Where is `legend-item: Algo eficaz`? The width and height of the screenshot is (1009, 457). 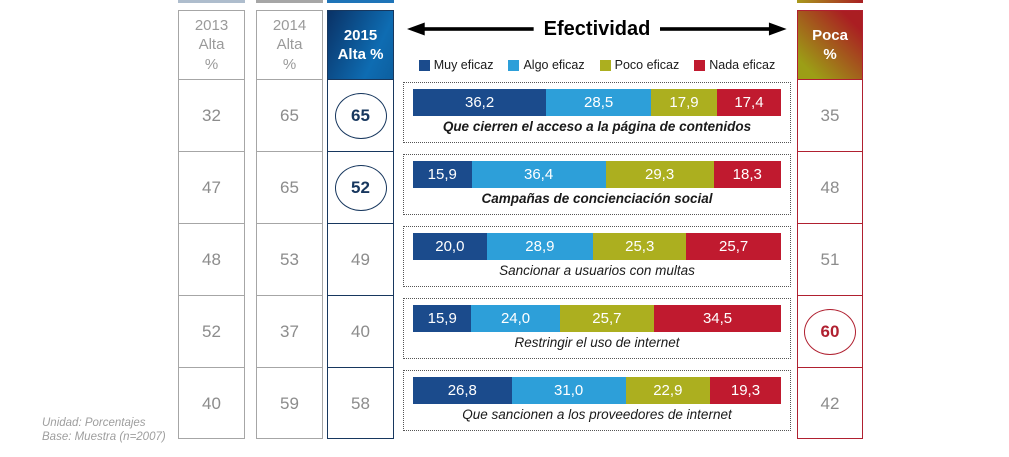
legend-item: Algo eficaz is located at coordinates (546, 65).